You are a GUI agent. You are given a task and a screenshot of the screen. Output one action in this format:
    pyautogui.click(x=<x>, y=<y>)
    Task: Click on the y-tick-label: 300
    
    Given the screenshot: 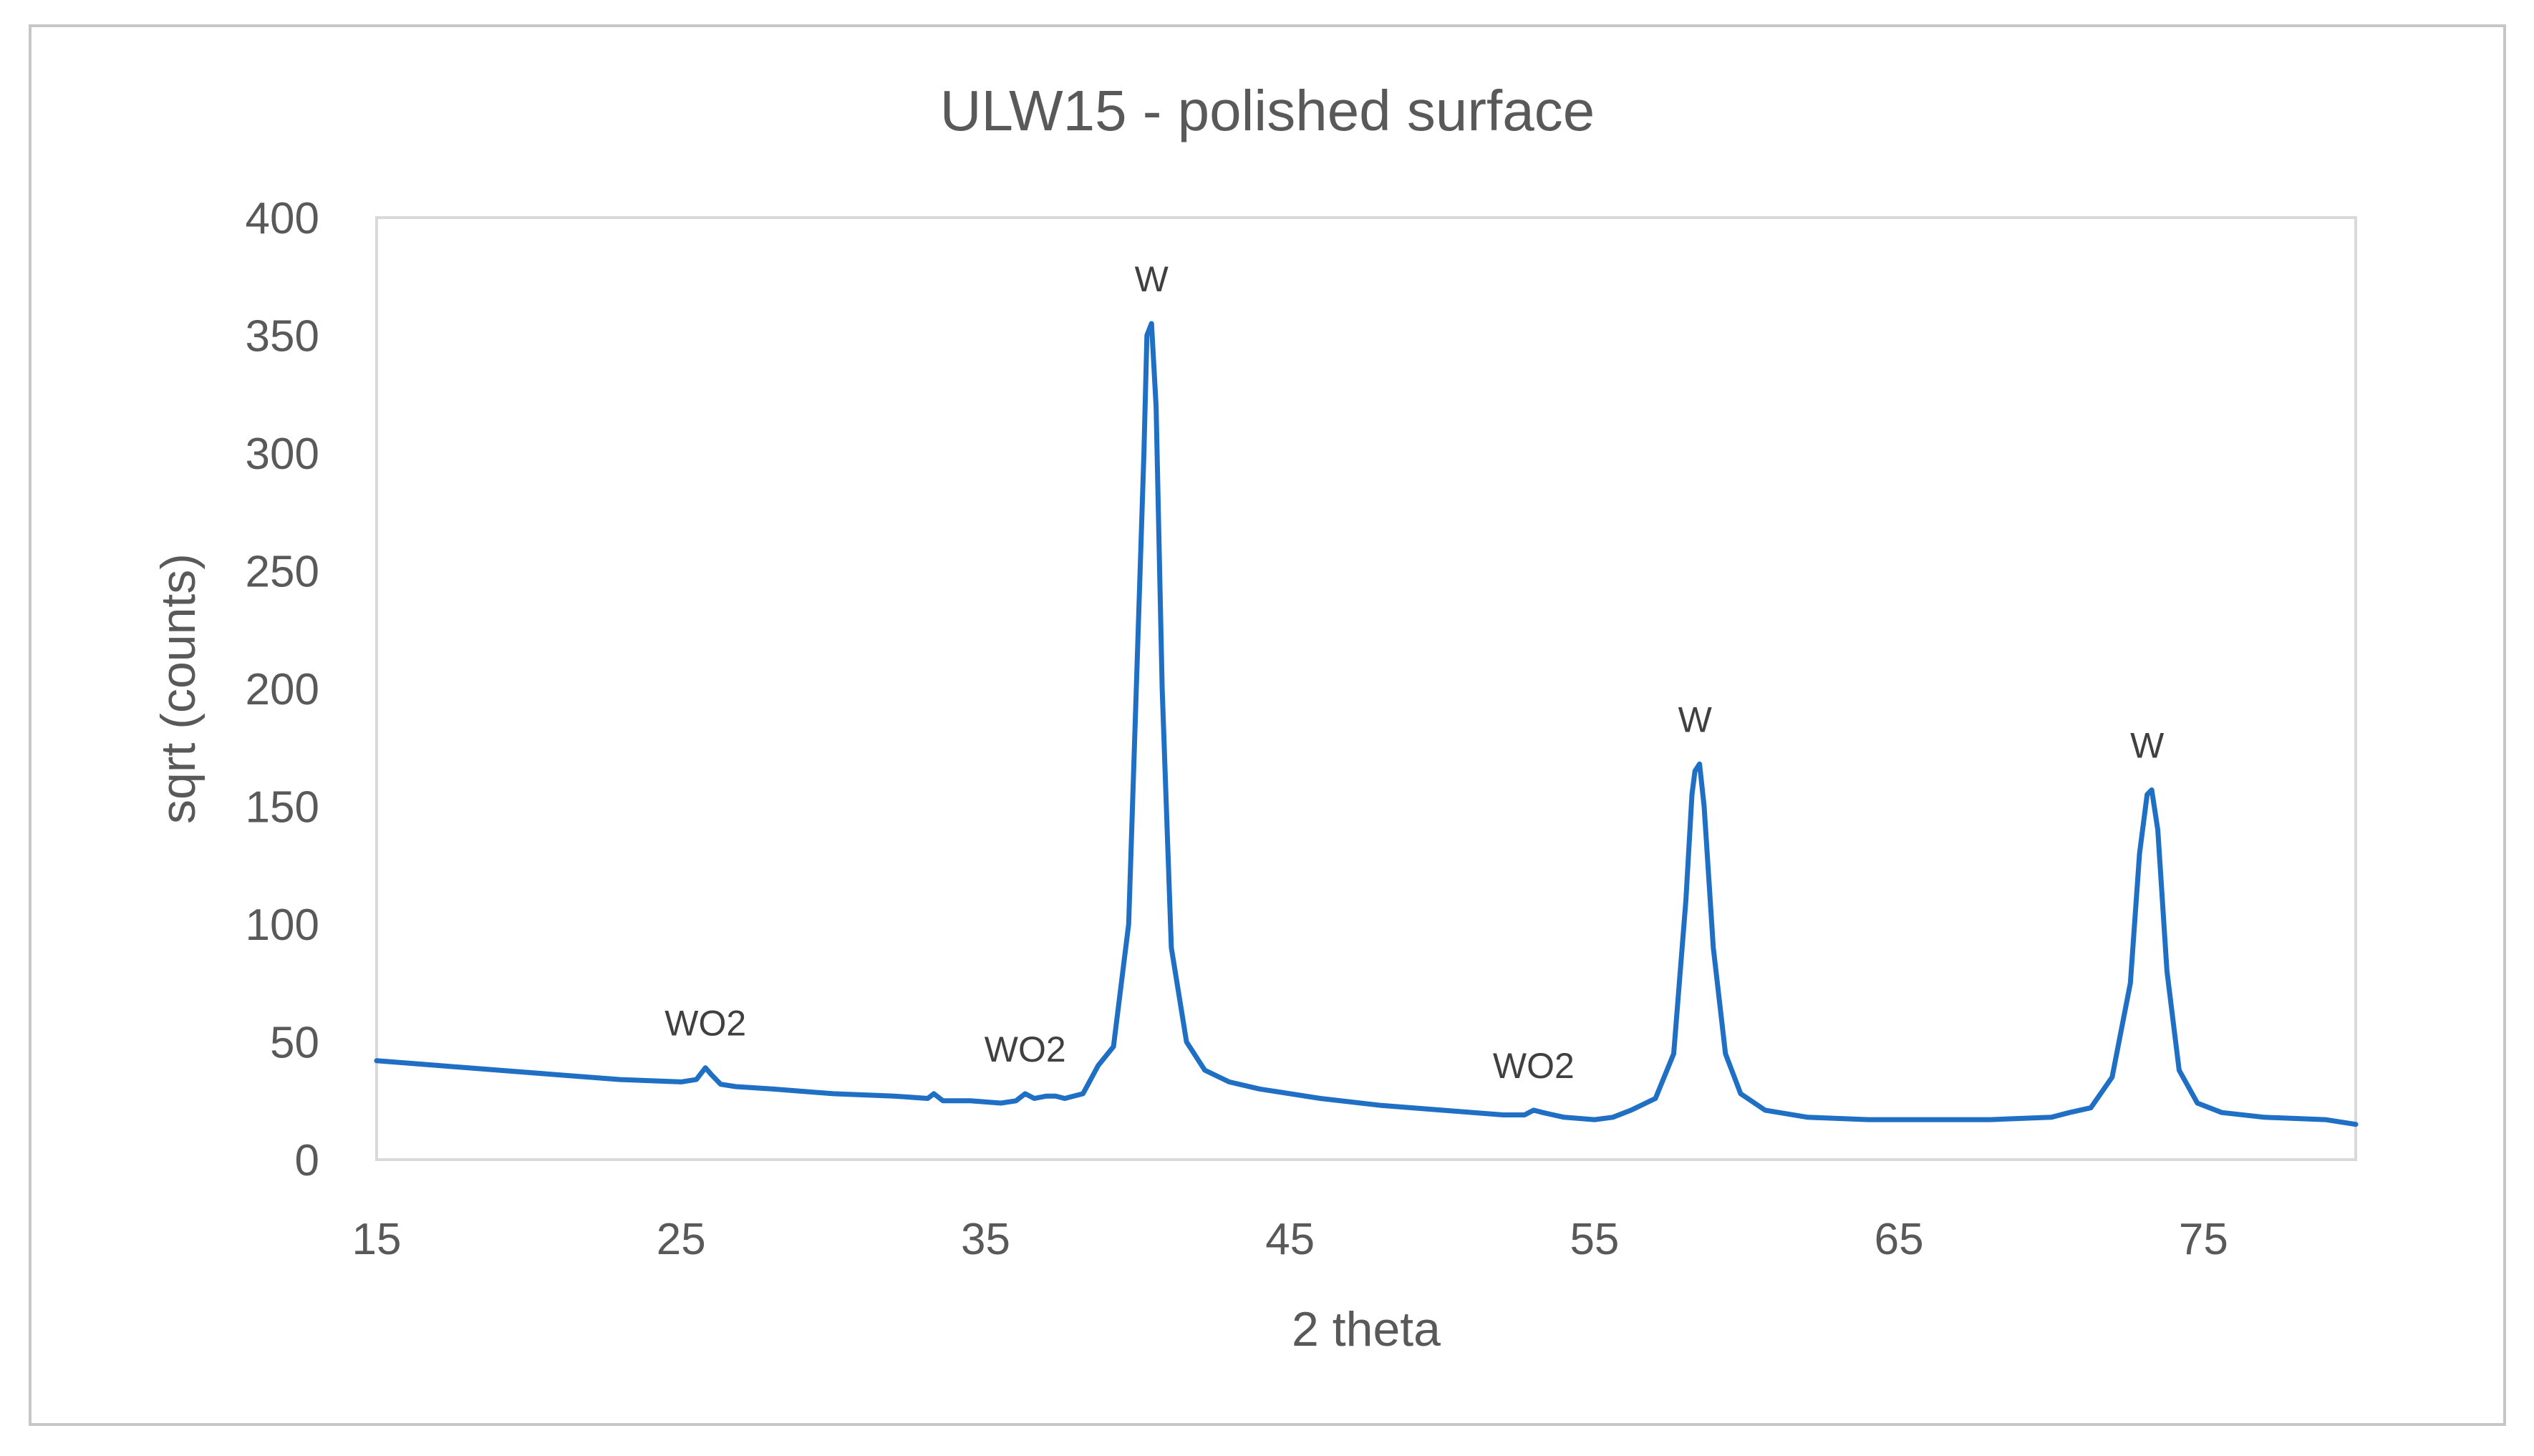 What is the action you would take?
    pyautogui.click(x=283, y=454)
    